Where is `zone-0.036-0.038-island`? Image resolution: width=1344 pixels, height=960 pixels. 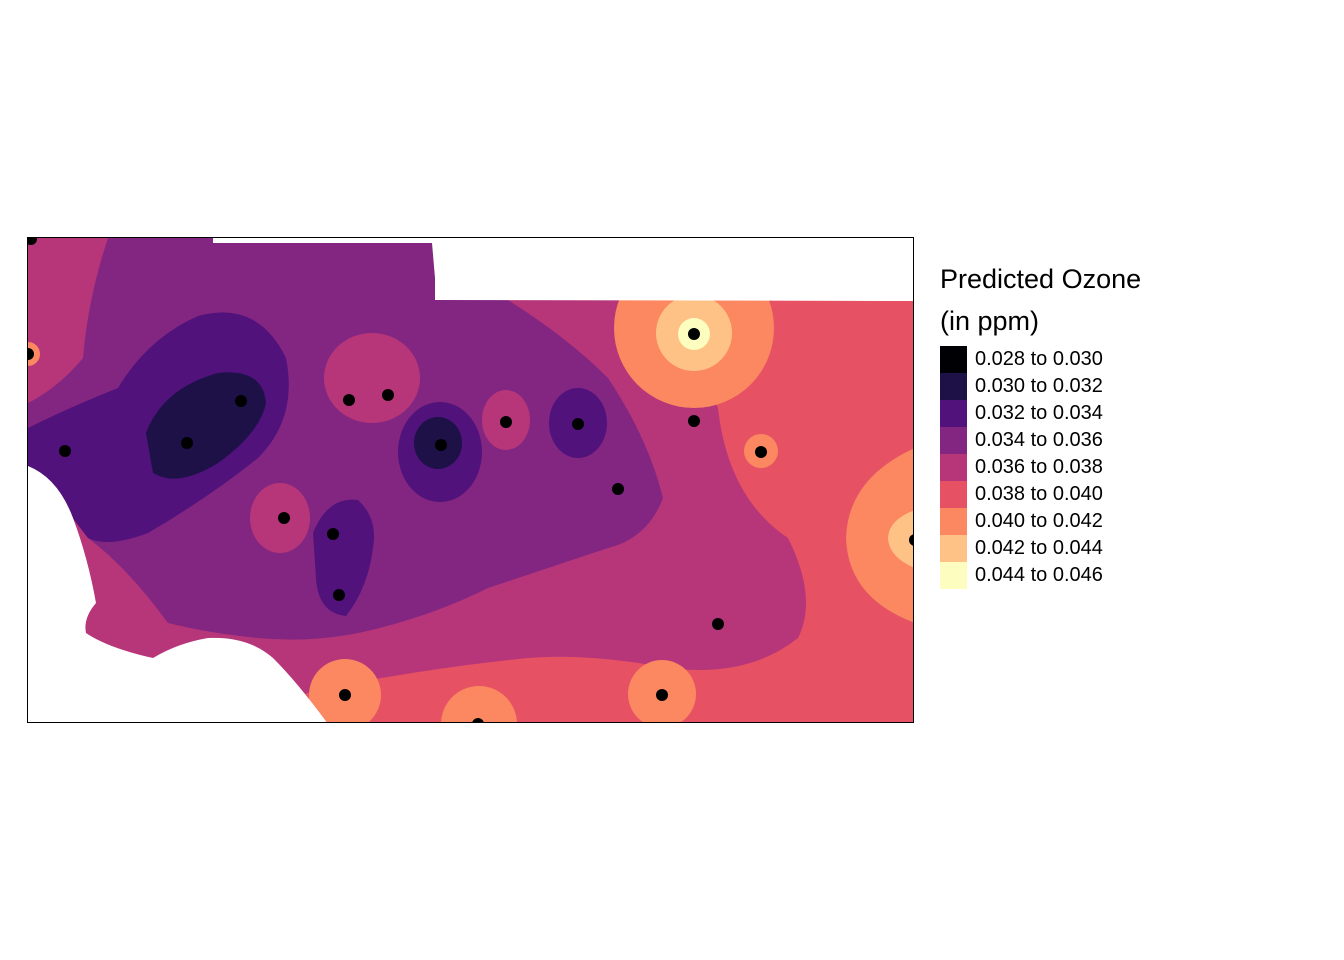 zone-0.036-0.038-island is located at coordinates (372, 378).